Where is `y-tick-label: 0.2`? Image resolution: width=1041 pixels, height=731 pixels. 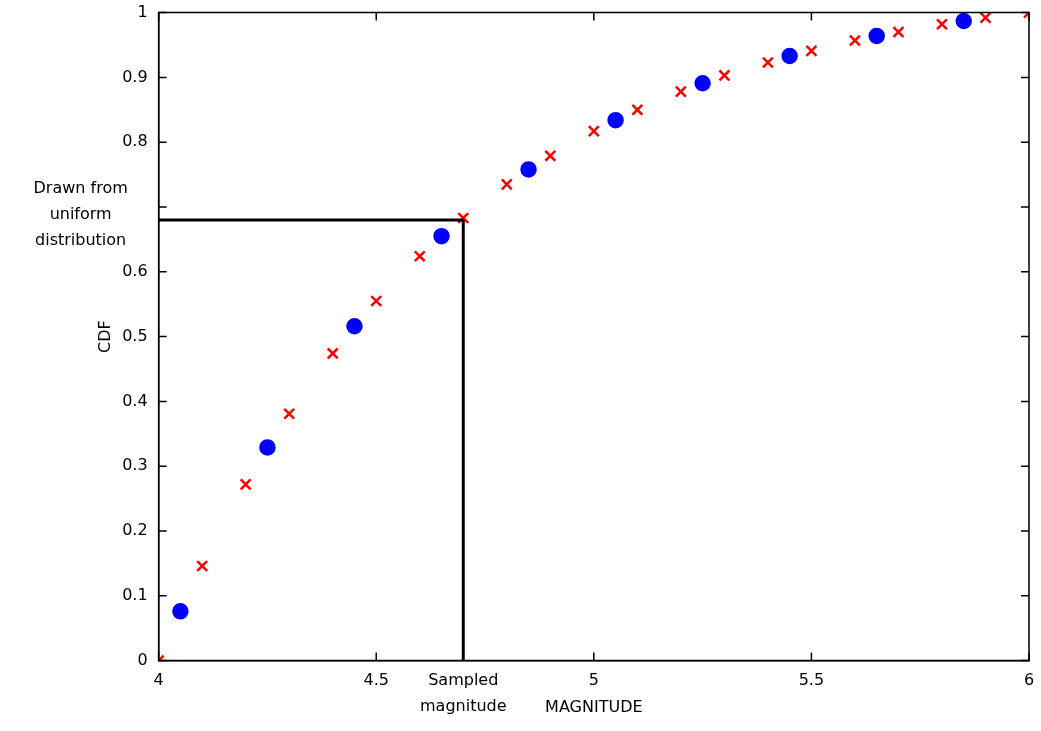 y-tick-label: 0.2 is located at coordinates (135, 530).